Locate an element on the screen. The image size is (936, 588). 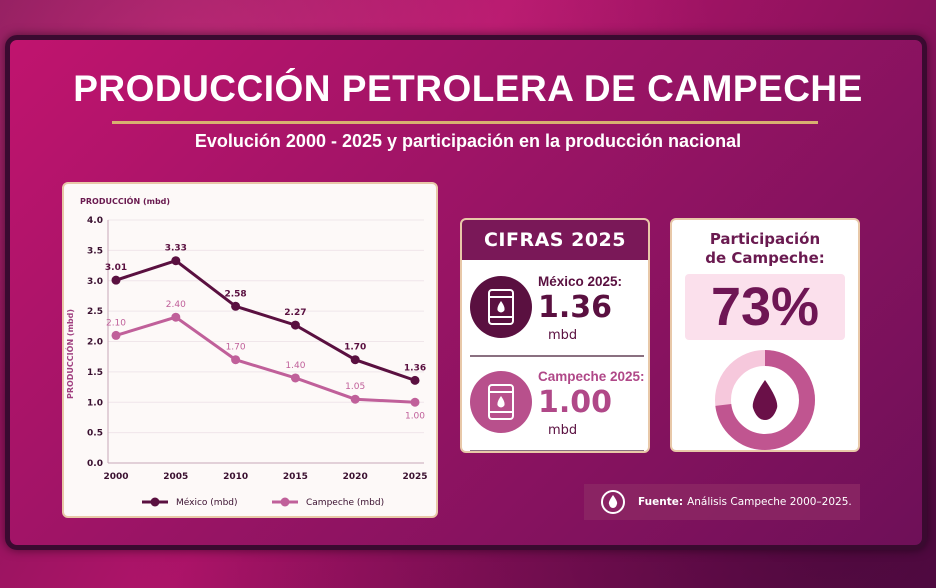
chart-top-label: PRODUCCIÓN (mbd) is located at coordinates (125, 200).